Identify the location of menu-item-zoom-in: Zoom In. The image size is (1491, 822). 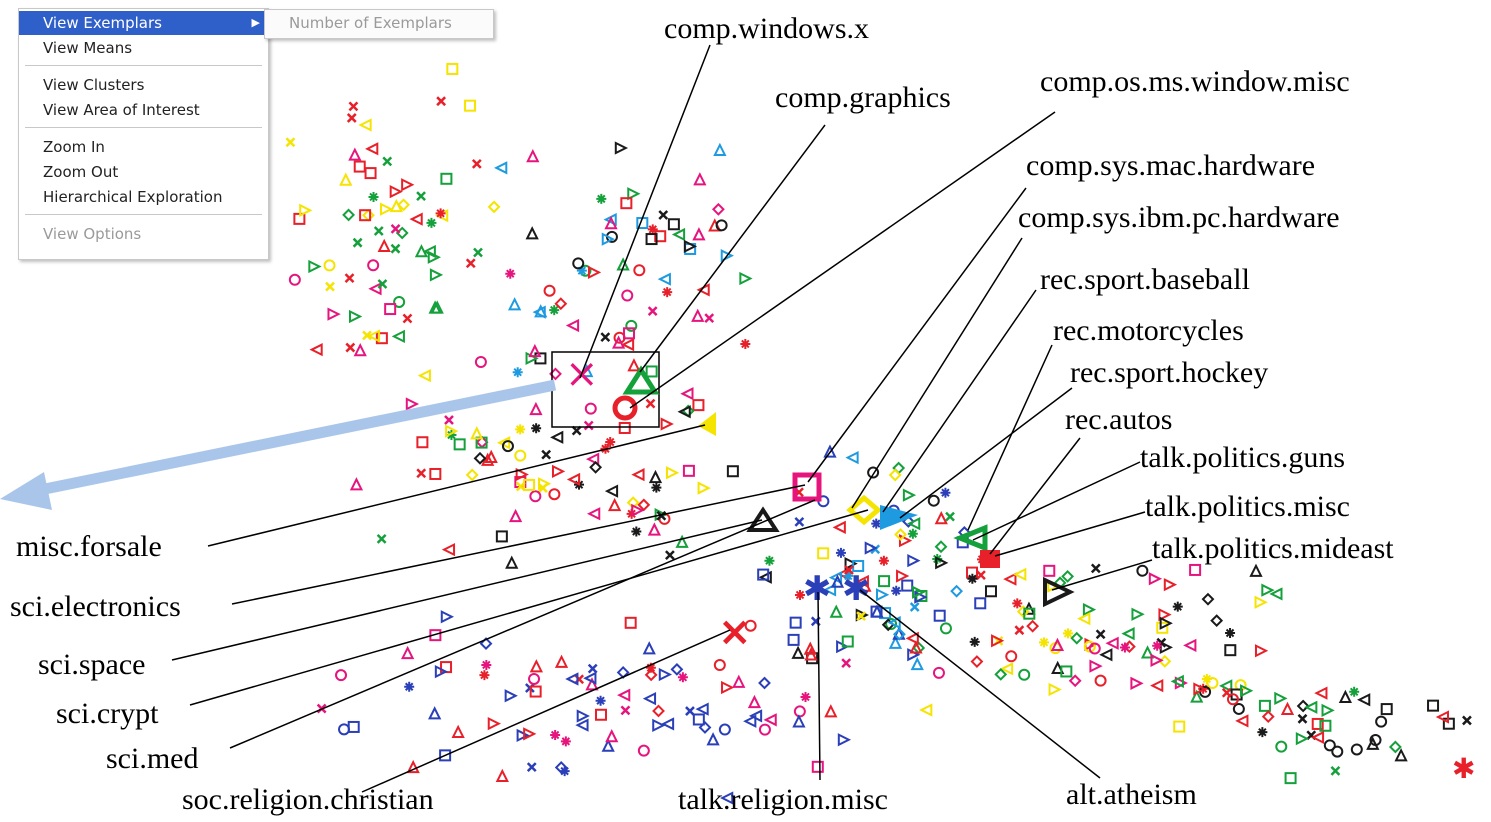
(143, 147).